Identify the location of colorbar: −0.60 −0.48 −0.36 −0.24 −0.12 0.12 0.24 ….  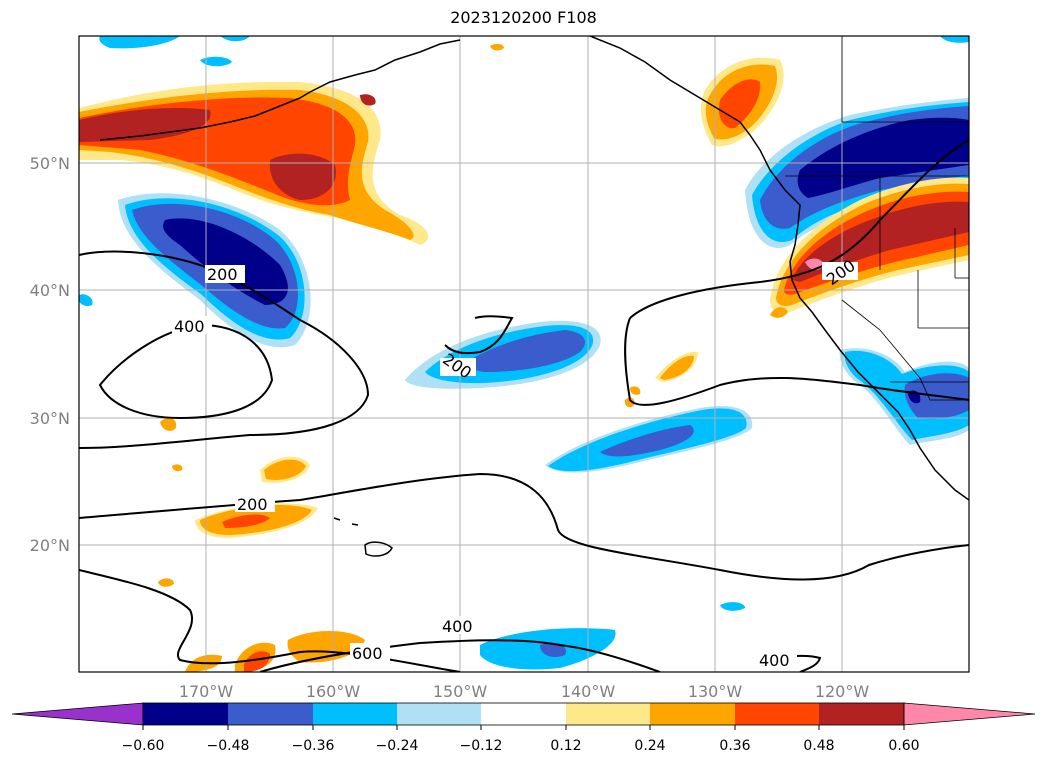
(523, 728).